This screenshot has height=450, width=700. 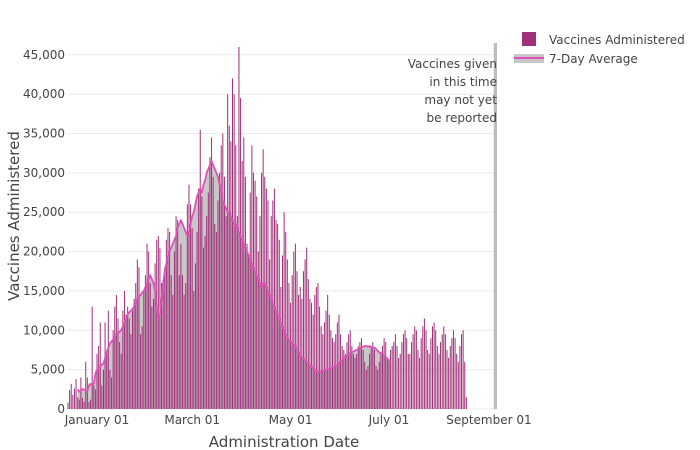 What do you see at coordinates (44, 252) in the screenshot?
I see `y-tick-label: 20,000` at bounding box center [44, 252].